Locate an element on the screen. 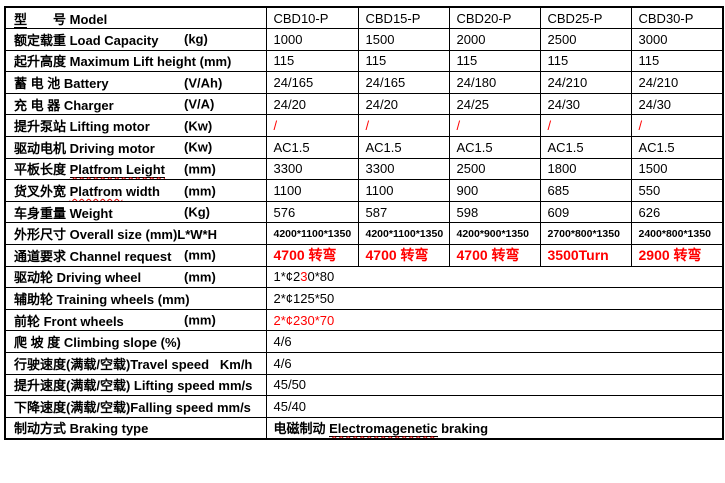 The image size is (725, 483). value-cell: 3500Turn is located at coordinates (585, 255).